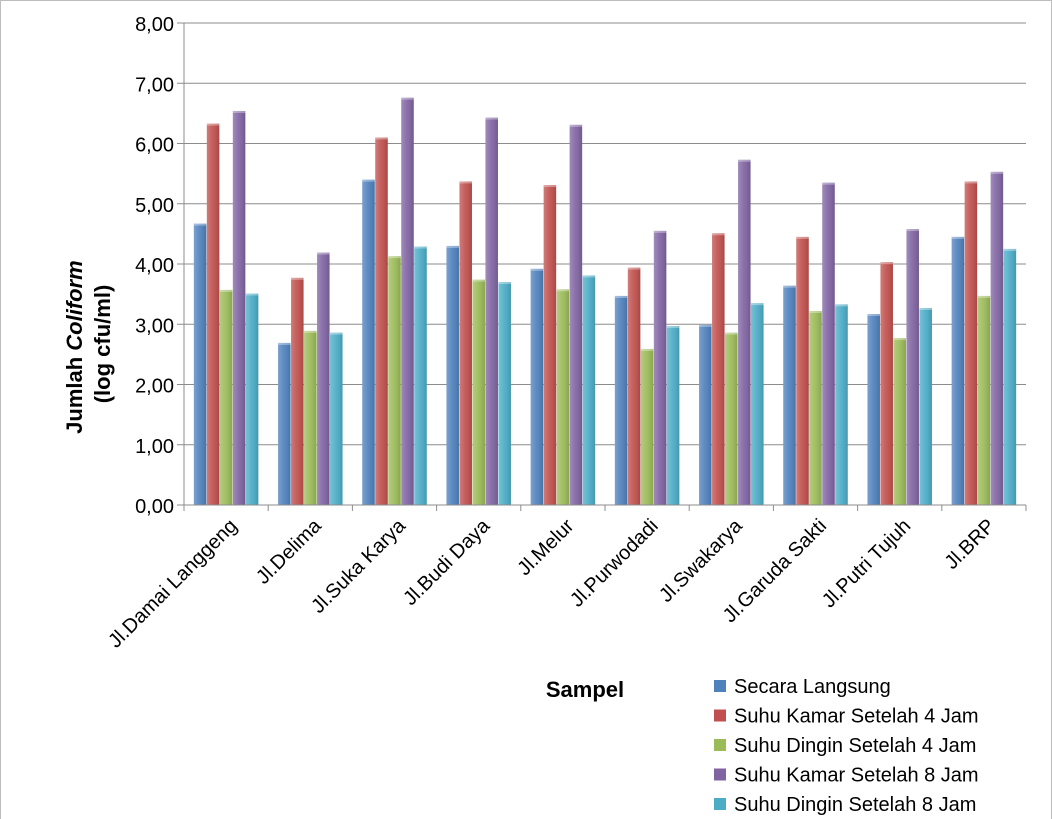  What do you see at coordinates (289, 551) in the screenshot?
I see `x-tick-label: Jl.Delima` at bounding box center [289, 551].